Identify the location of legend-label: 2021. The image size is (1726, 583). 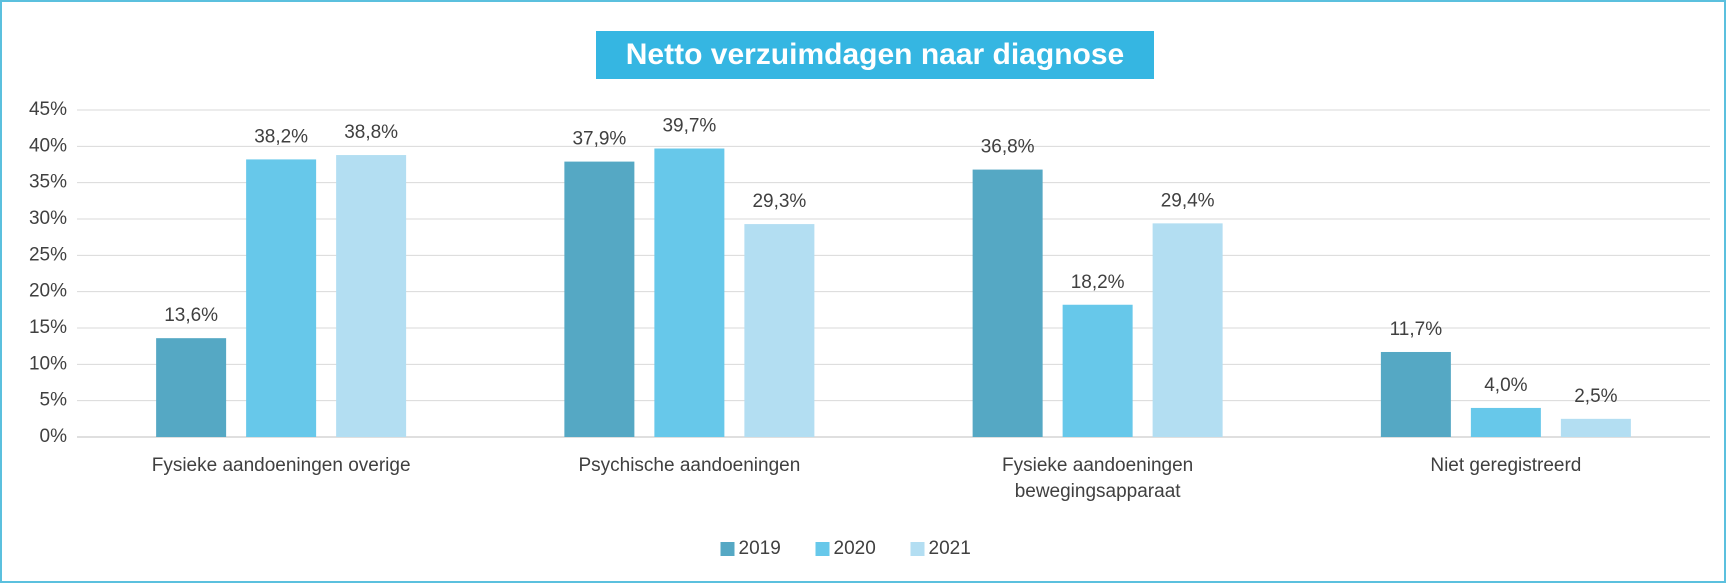
(950, 548).